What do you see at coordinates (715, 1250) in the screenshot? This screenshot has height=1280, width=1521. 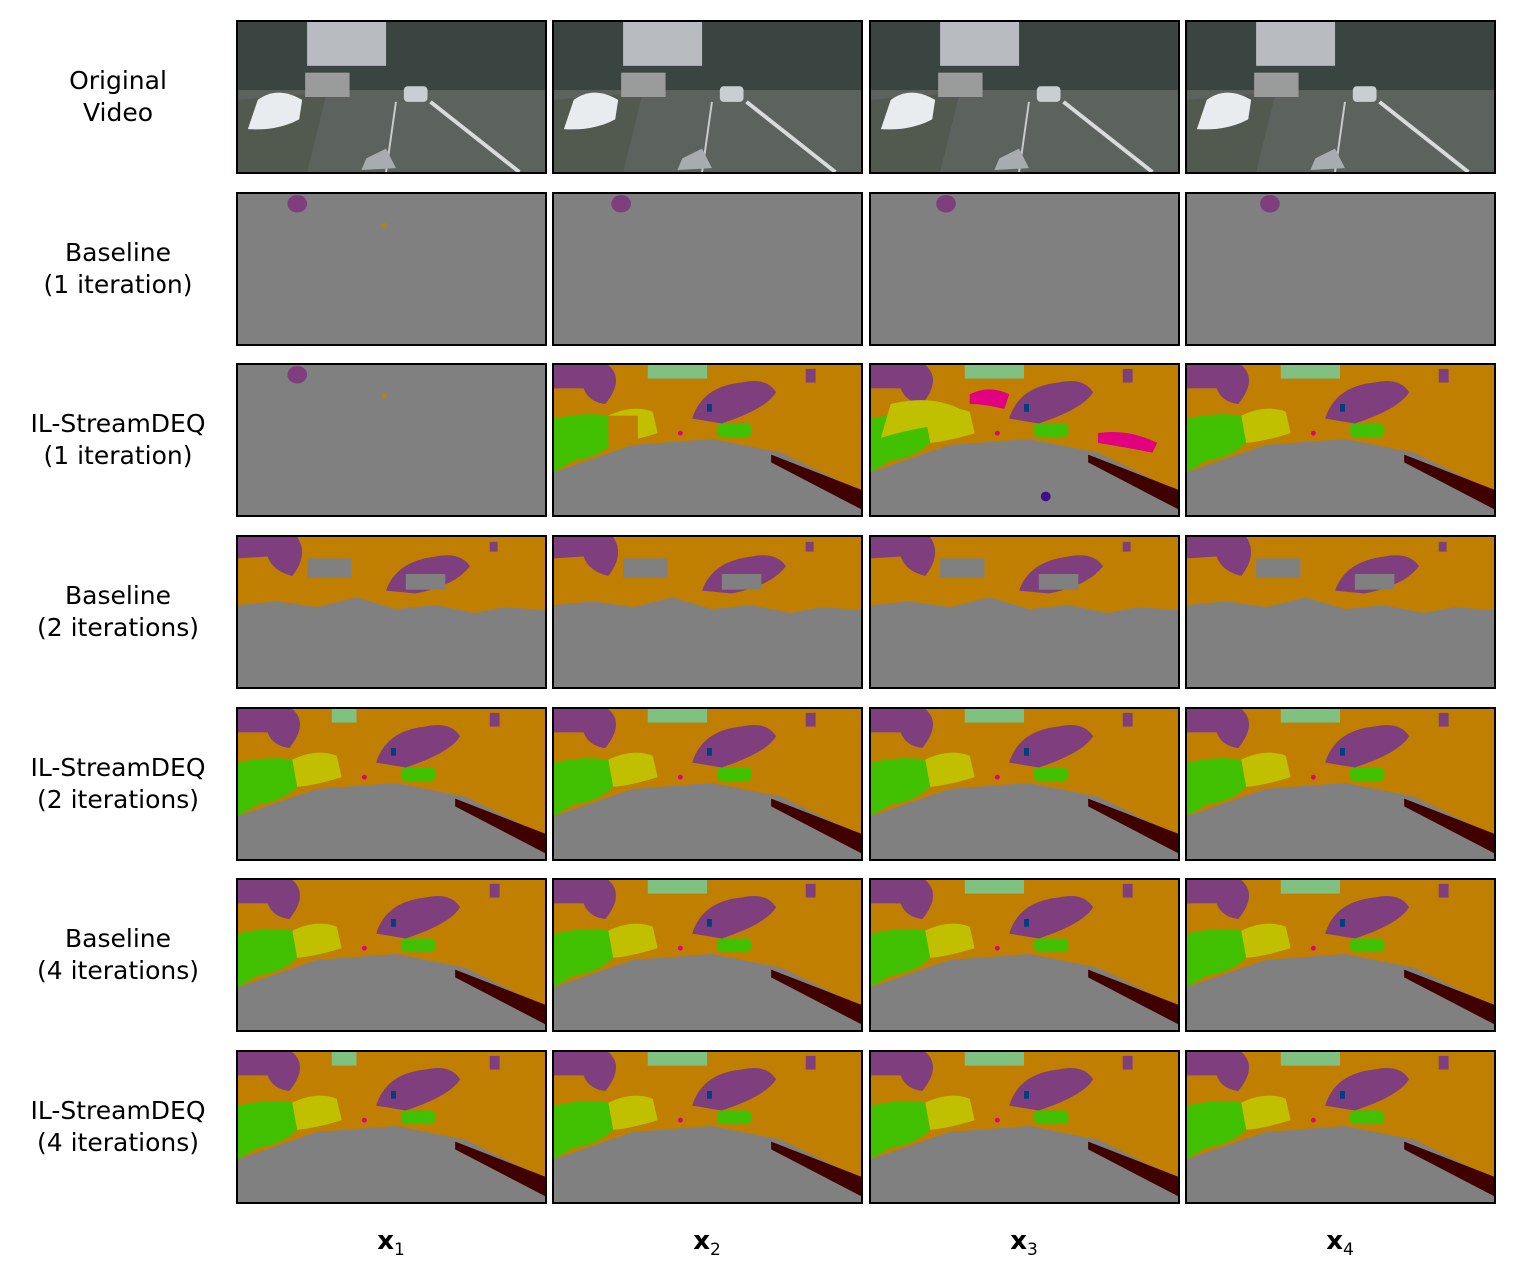 I see `column-label-subscript: 2` at bounding box center [715, 1250].